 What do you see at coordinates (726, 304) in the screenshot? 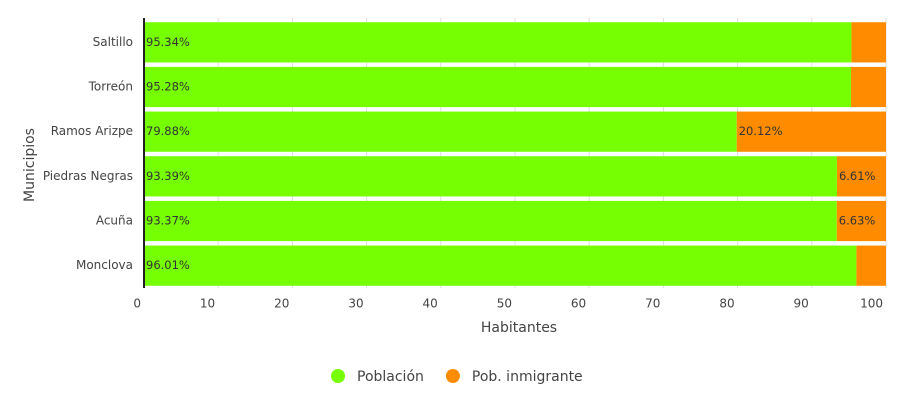
I see `x-tick-label: 80` at bounding box center [726, 304].